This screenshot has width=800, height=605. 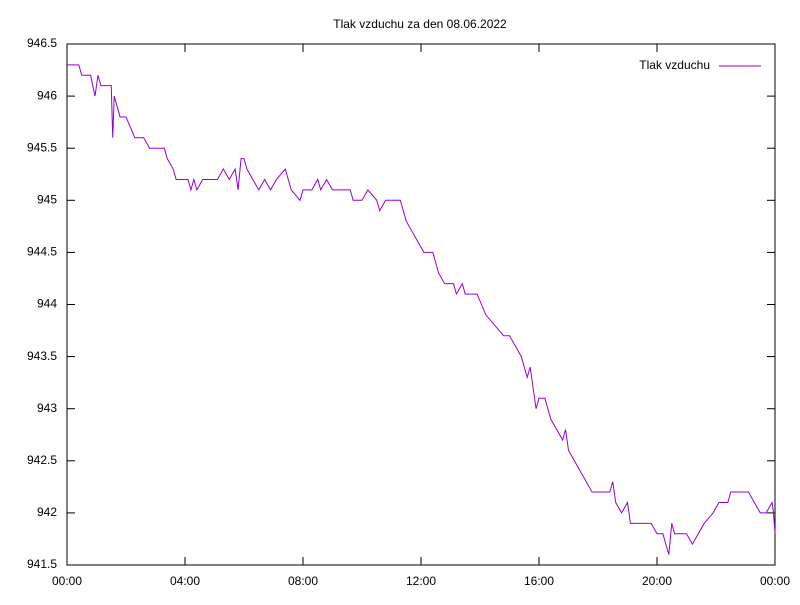 I want to click on y-tick-label: 942.5, so click(x=42, y=460).